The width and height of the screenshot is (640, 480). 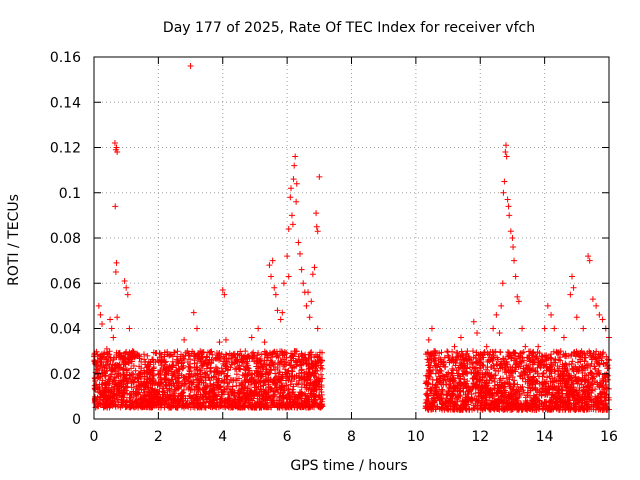 I want to click on x-axis-label: GPS time / hours, so click(x=348, y=466).